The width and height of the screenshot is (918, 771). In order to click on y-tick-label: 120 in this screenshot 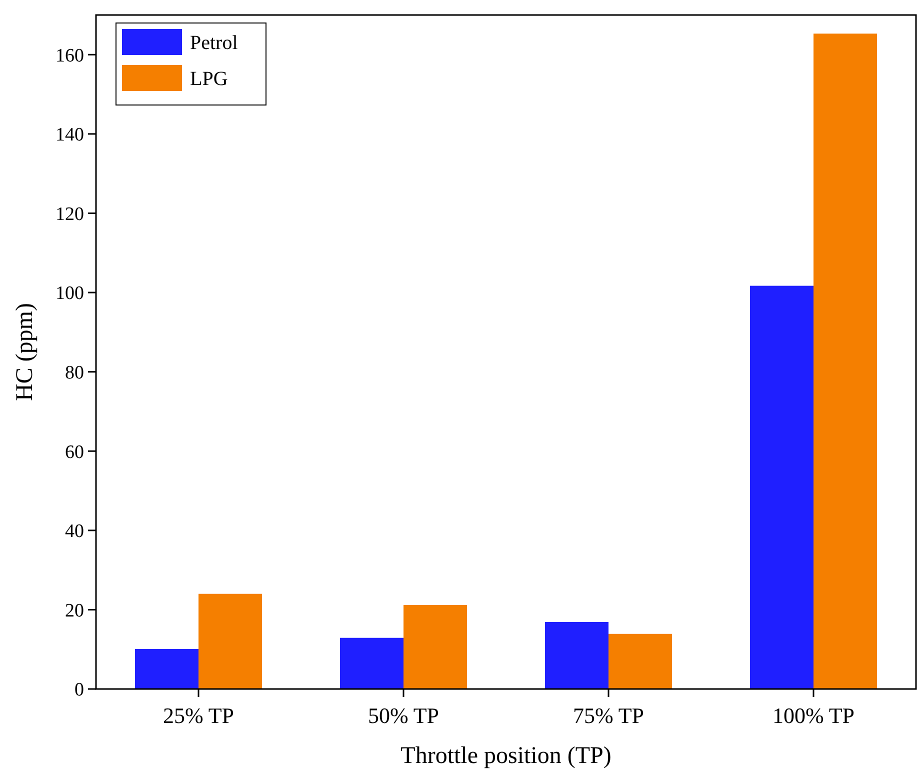, I will do `click(70, 214)`.